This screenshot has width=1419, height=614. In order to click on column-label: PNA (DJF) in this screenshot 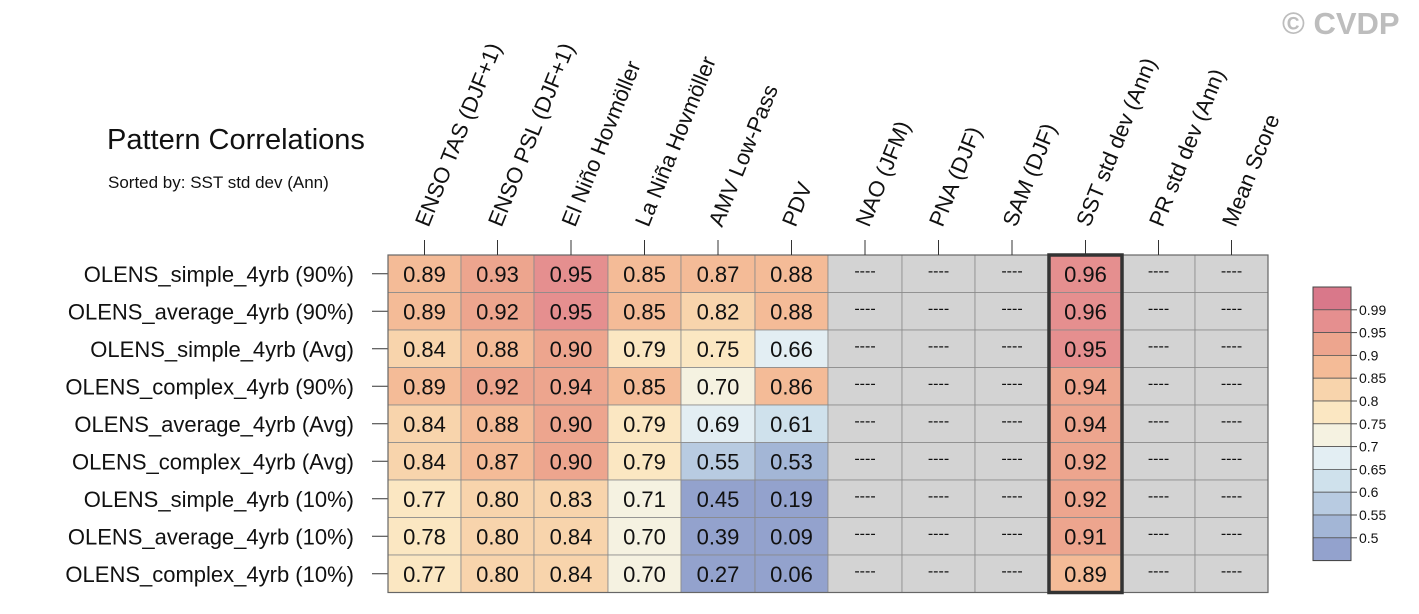, I will do `click(955, 176)`.